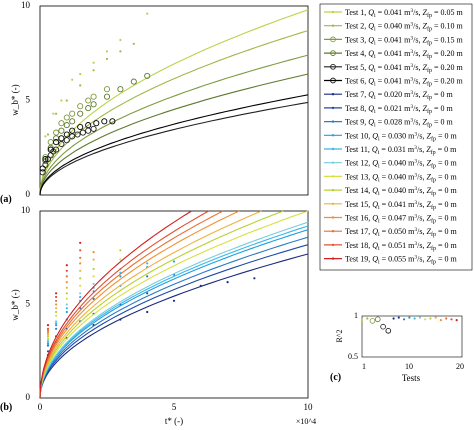  Describe the element at coordinates (393, 27) in the screenshot. I see `legend-entry: Test 2, Qi = 0.040 m3/s, Zfp = 0.10 m` at that location.